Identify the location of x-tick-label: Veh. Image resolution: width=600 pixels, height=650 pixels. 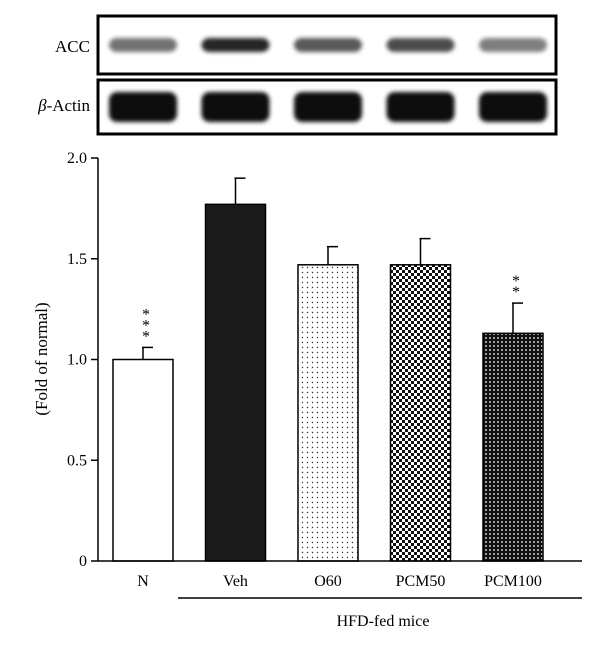
(235, 581).